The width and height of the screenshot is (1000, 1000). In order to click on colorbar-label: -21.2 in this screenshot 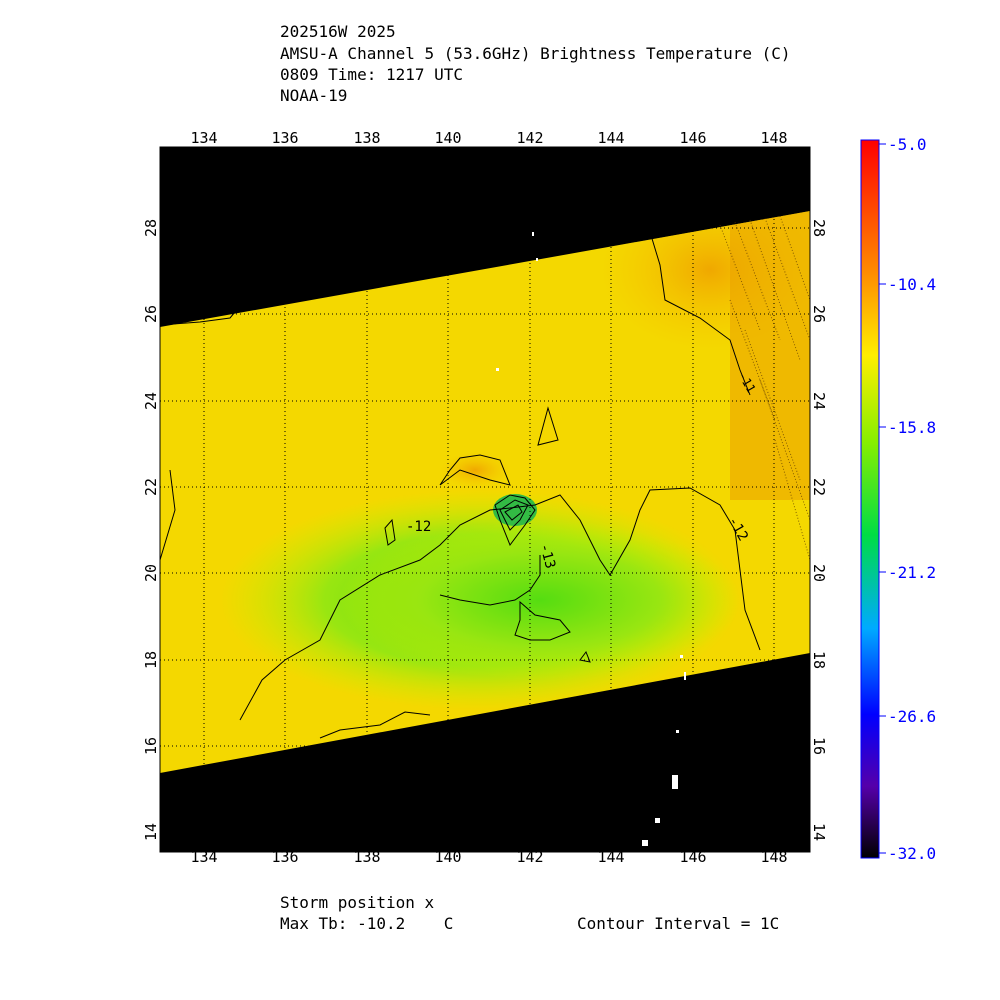, I will do `click(912, 572)`.